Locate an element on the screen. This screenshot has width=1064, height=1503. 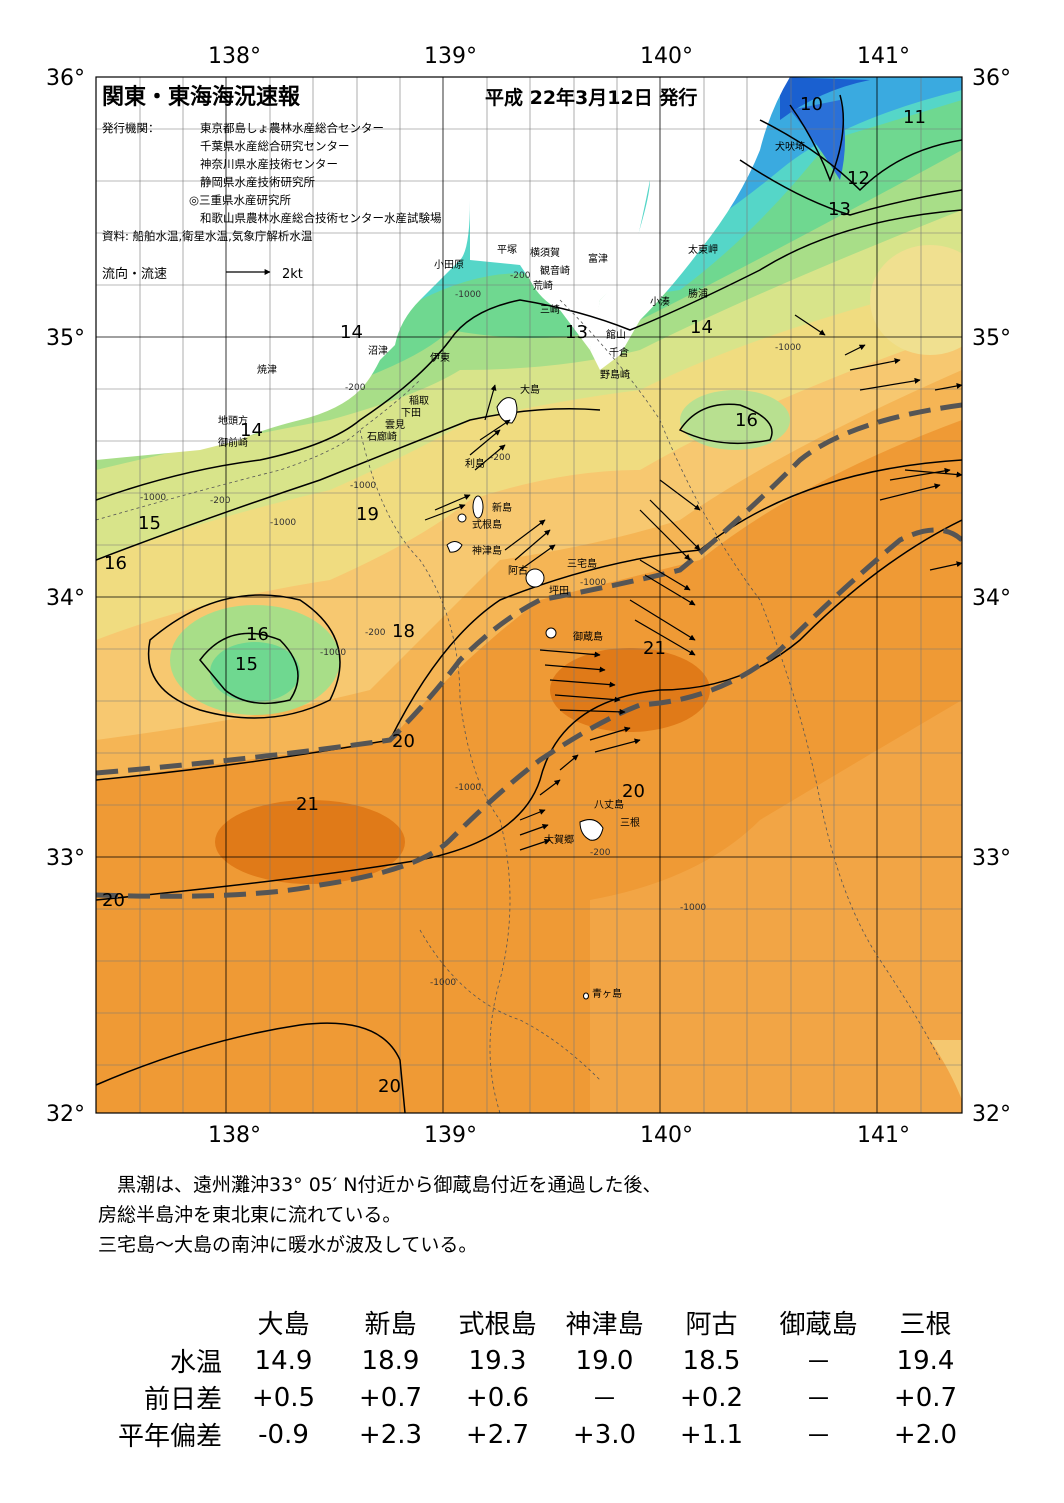
place-name: 八丈島 is located at coordinates (609, 804).